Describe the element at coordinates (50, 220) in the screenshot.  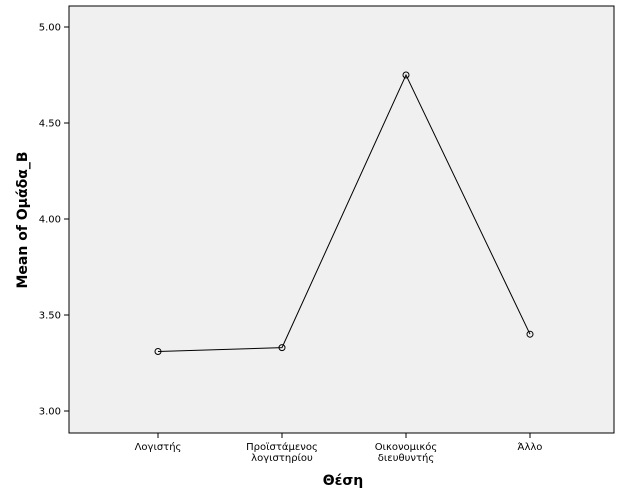
I see `y-tick-label: 4.00` at that location.